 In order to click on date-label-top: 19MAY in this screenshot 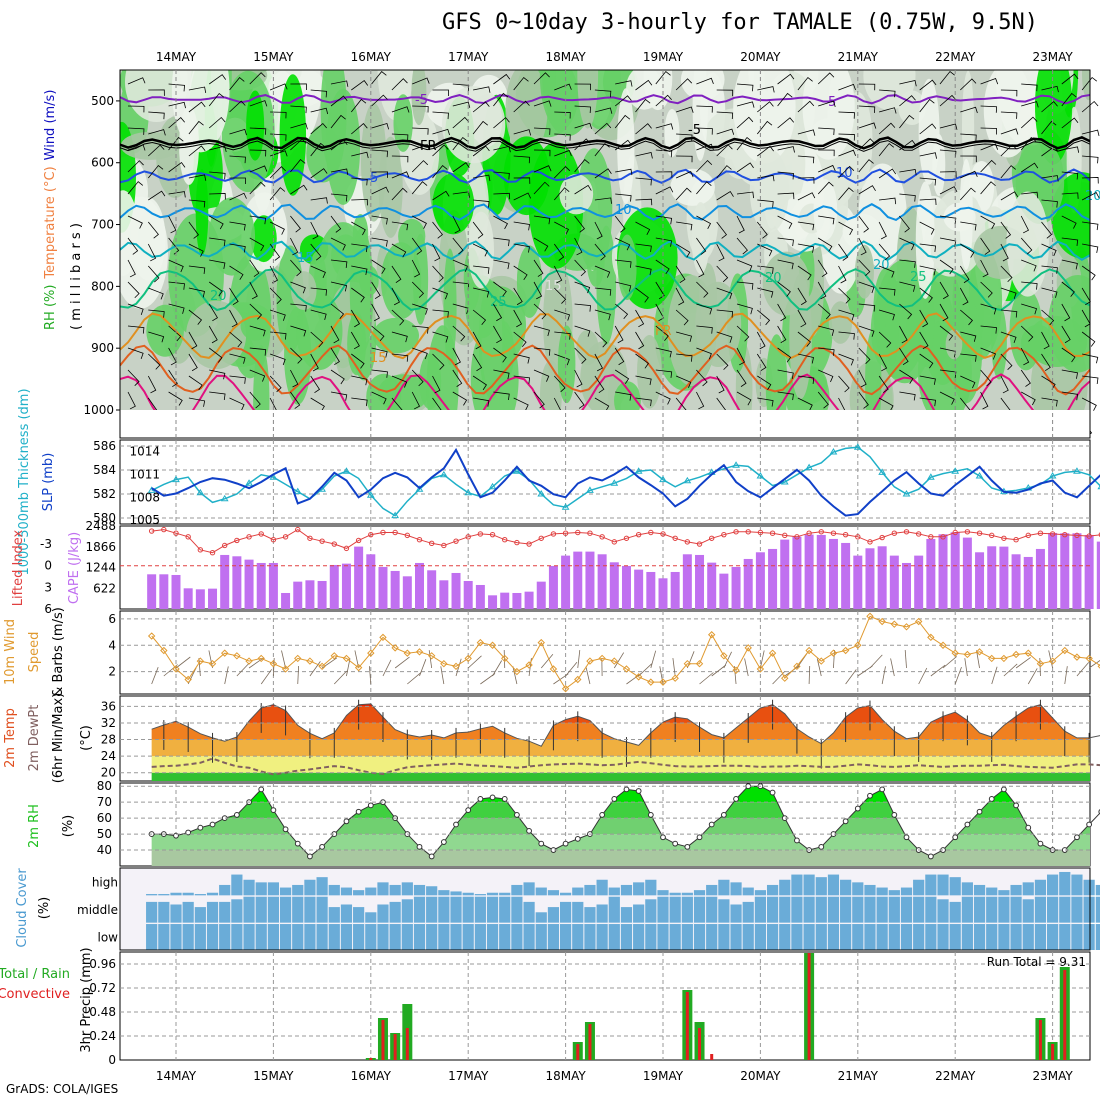, I will do `click(663, 57)`.